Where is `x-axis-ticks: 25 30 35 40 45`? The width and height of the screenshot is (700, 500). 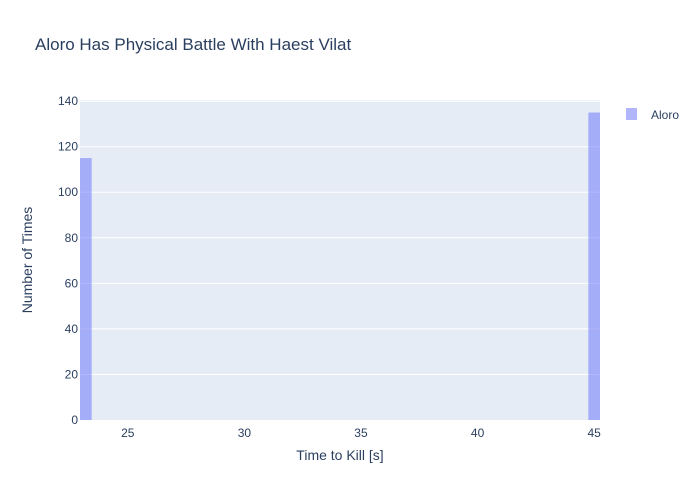 x-axis-ticks: 25 30 35 40 45 is located at coordinates (361, 433).